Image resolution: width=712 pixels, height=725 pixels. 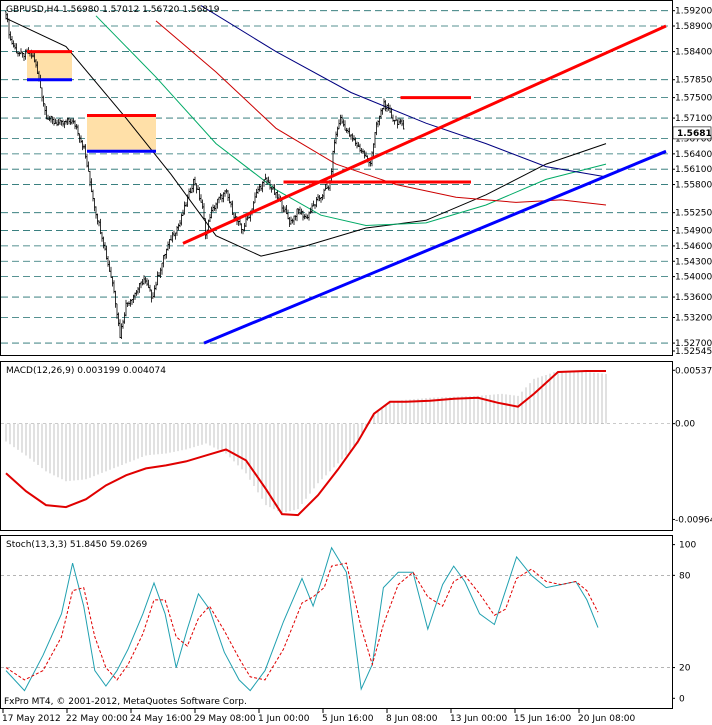 What do you see at coordinates (412, 719) in the screenshot?
I see `time-tick-label: 8 Jun 08:00` at bounding box center [412, 719].